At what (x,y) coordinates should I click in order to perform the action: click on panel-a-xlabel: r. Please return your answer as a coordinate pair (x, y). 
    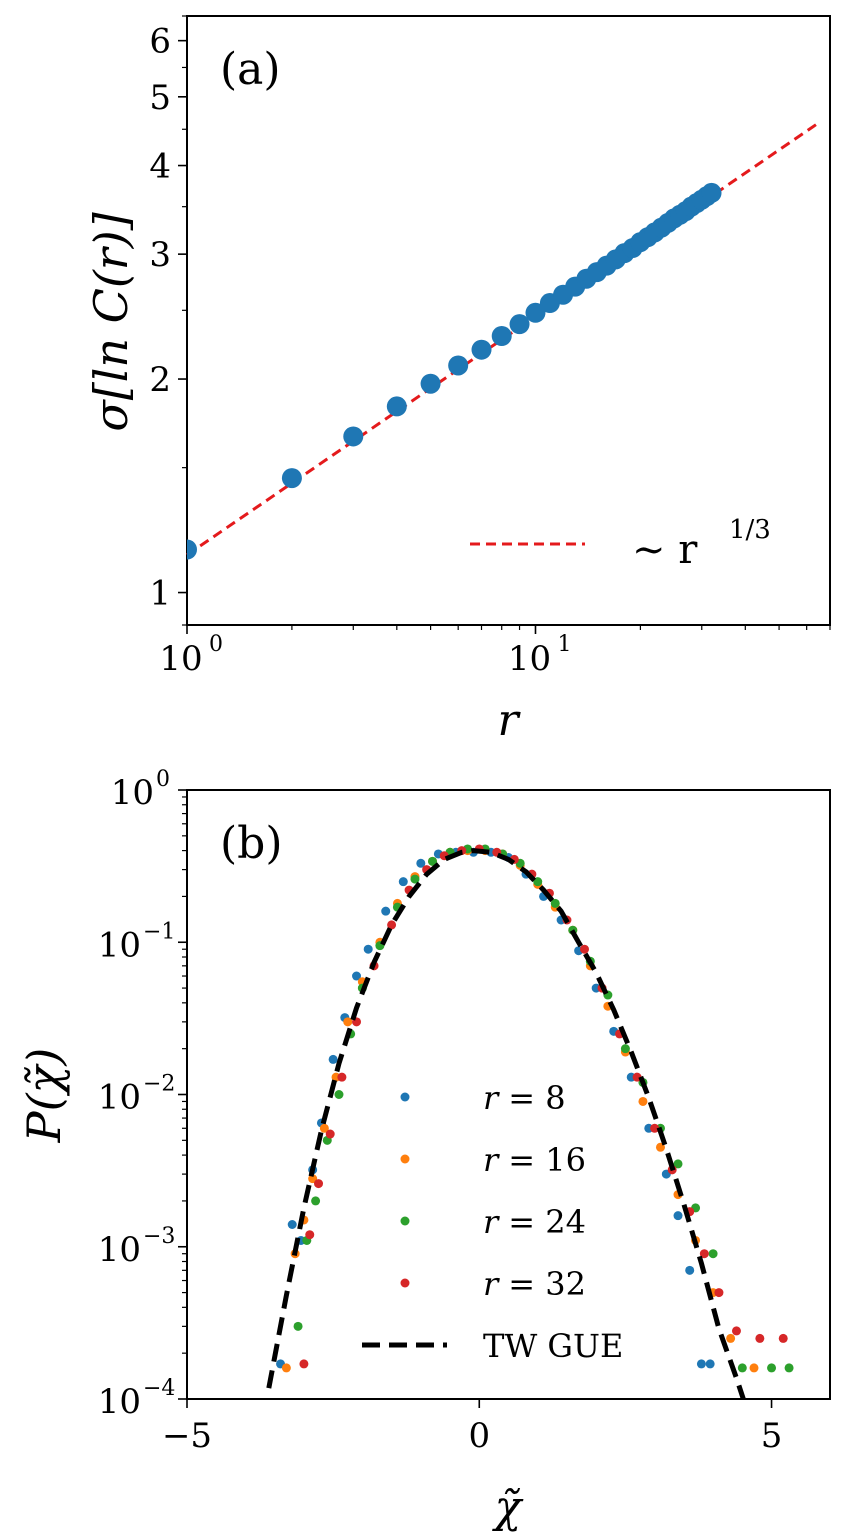
    Looking at the image, I should click on (509, 720).